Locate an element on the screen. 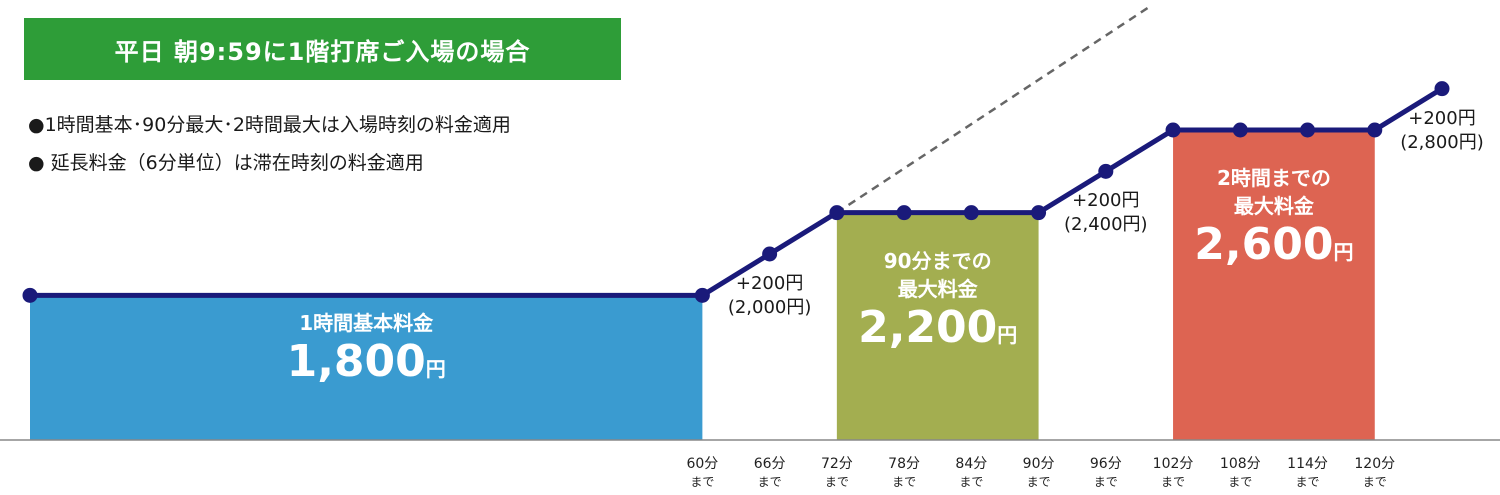  increment-label: +200円 (2,000円) is located at coordinates (770, 296).